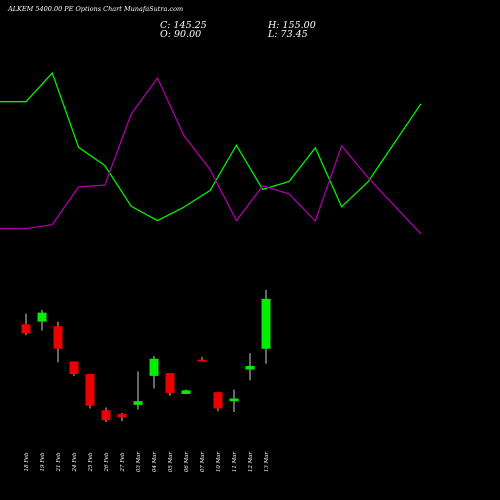 This screenshot has height=500, width=500. What do you see at coordinates (171, 461) in the screenshot?
I see `x-tick-label: 05 Mar` at bounding box center [171, 461].